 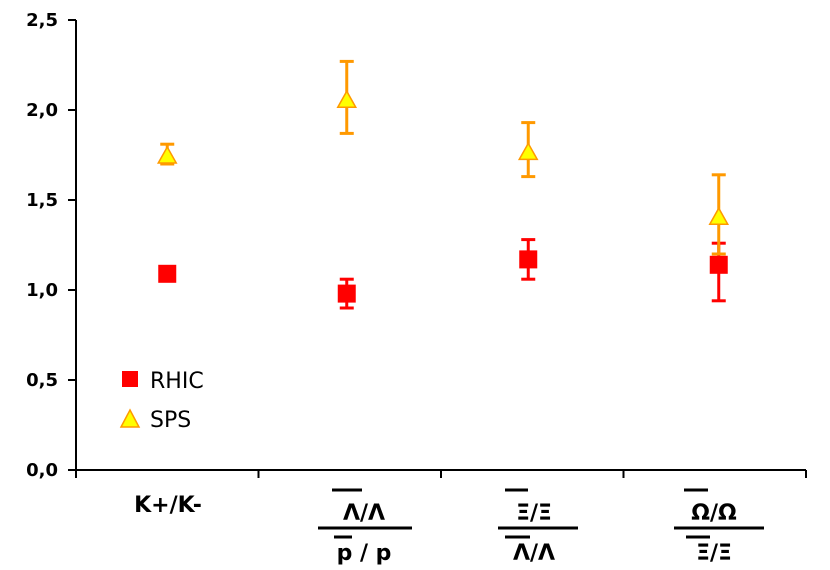 I want to click on x-category-labels: K+/K- Λ/Λ p / p Ξ/Ξ Λ/Λ Ω/Ω Ξ/Ξ, so click(x=449, y=527).